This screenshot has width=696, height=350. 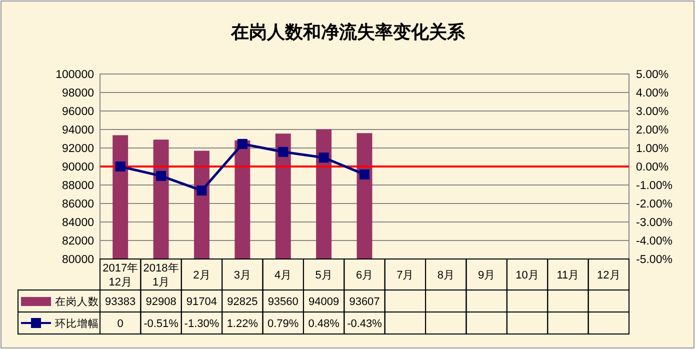 I want to click on data-label: 1.22%, so click(x=242, y=324).